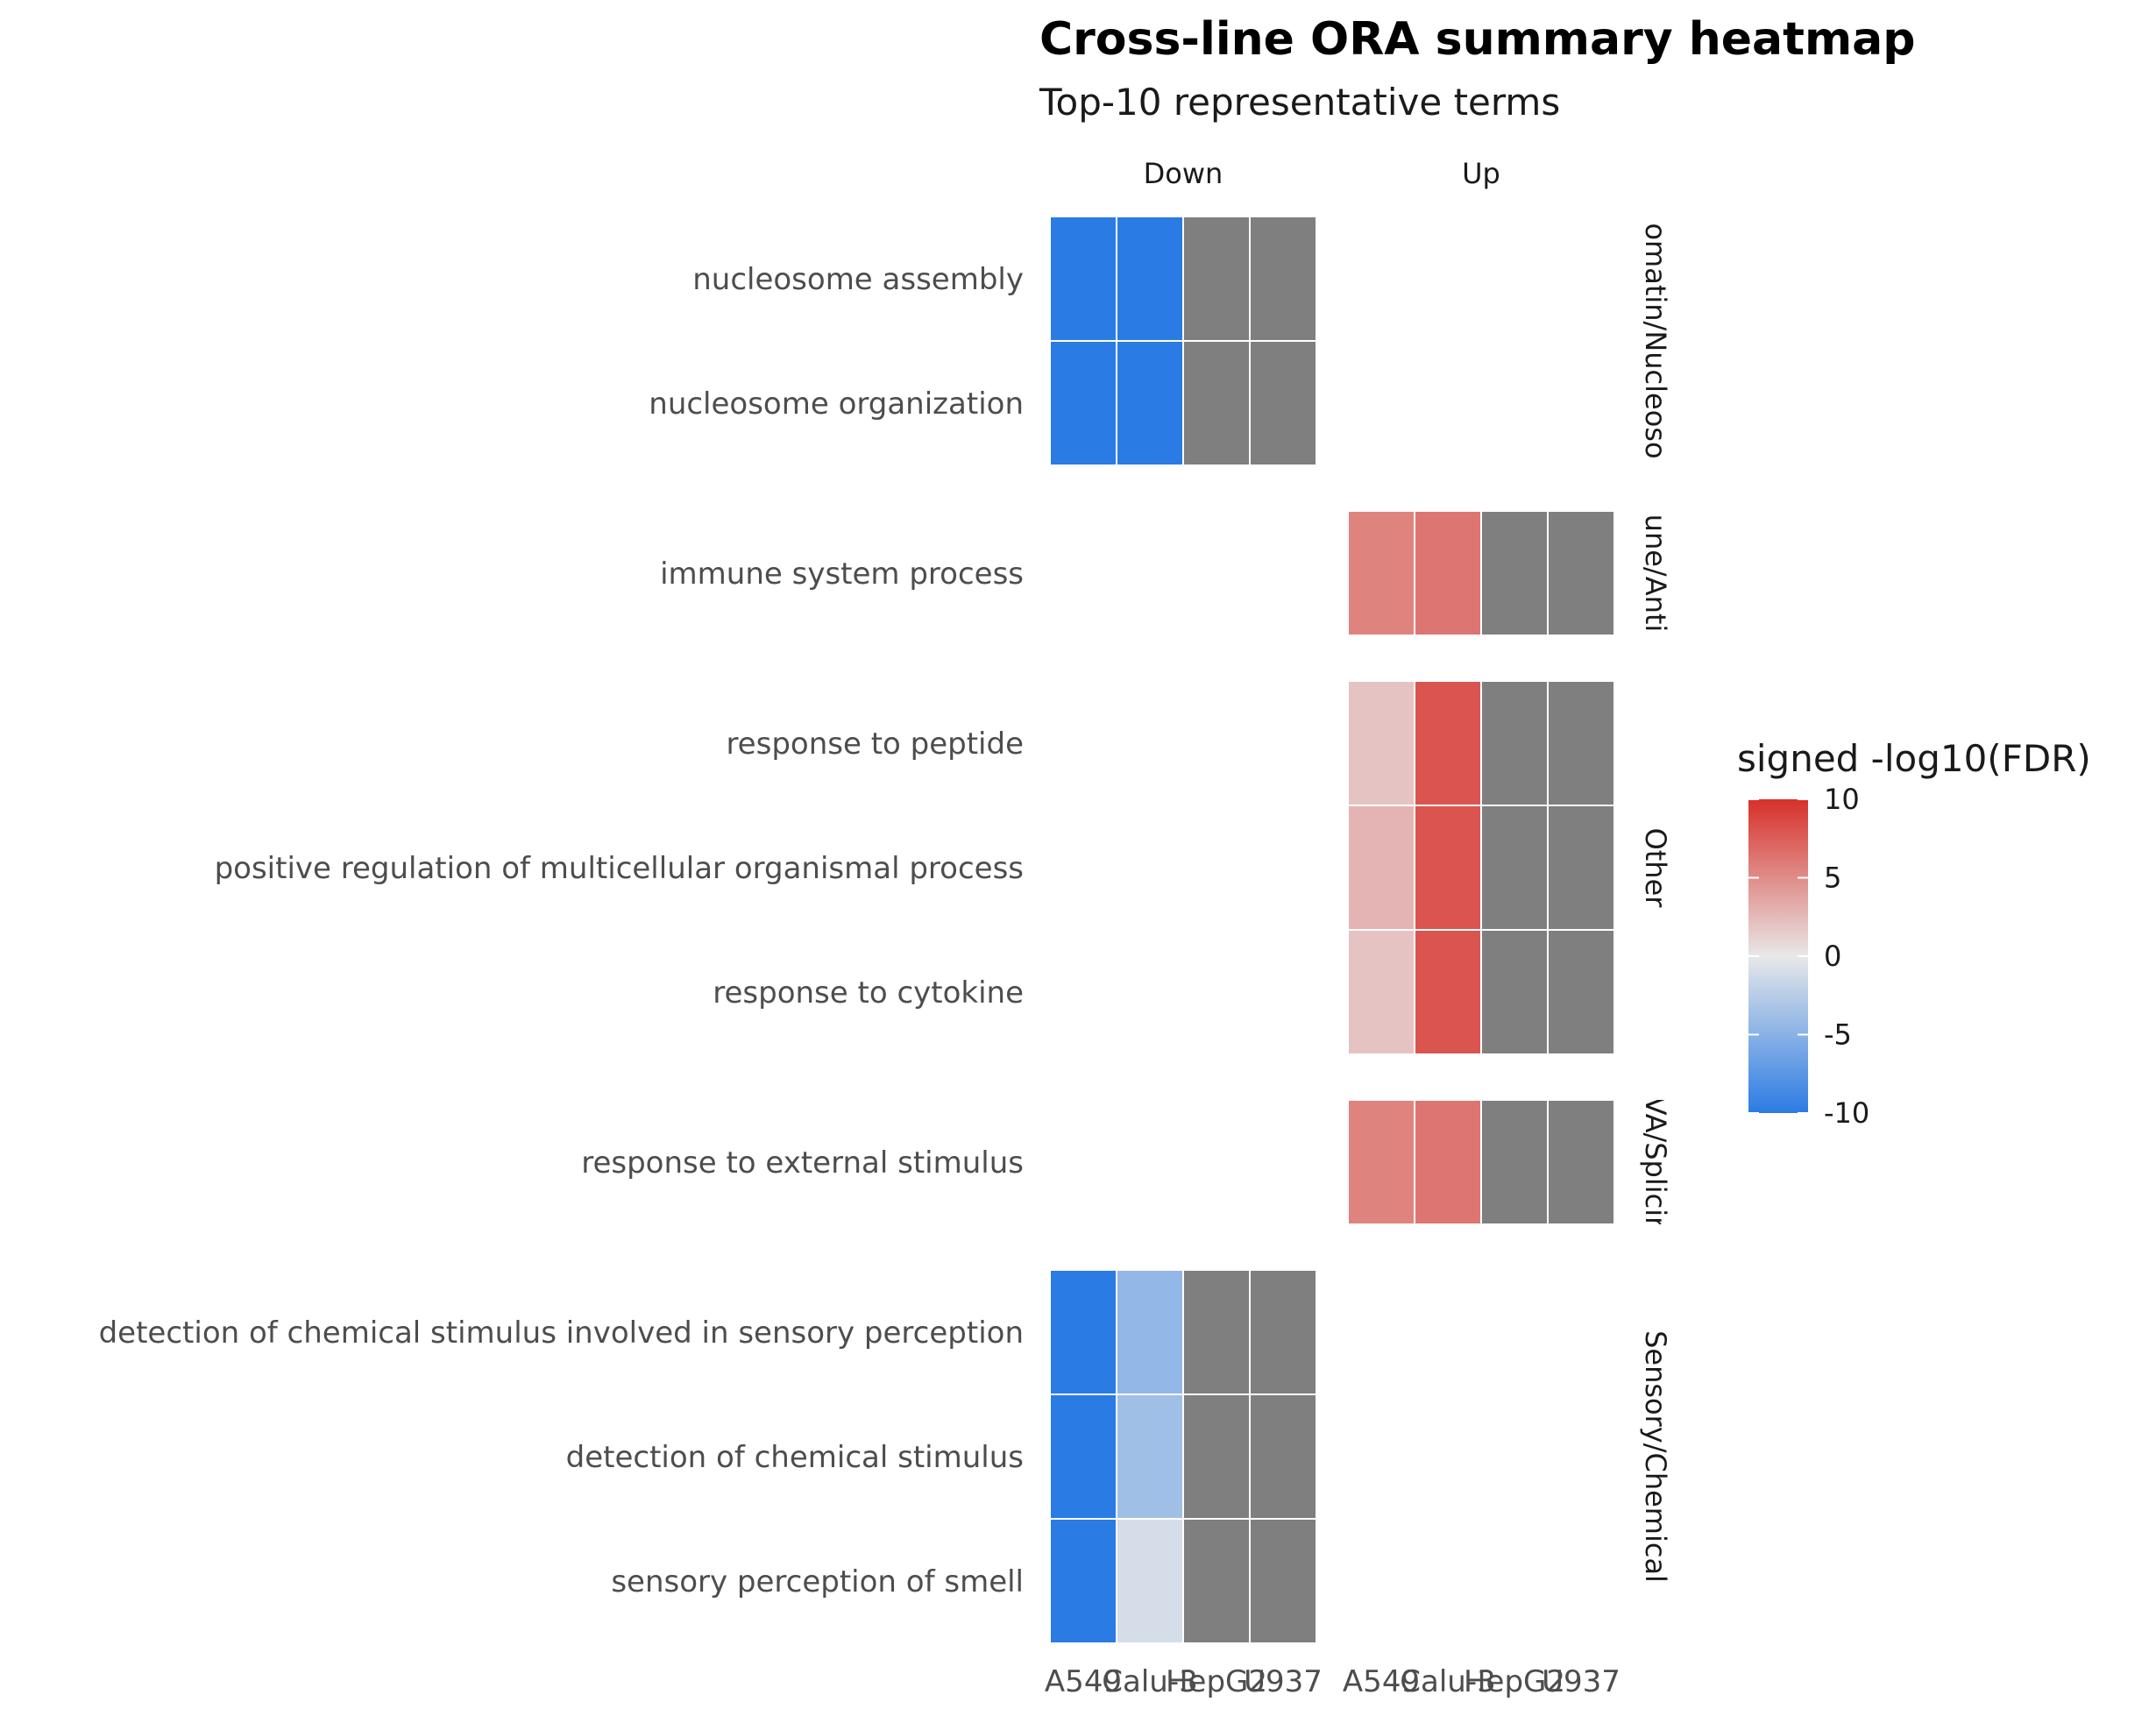  I want to click on chart-subtitle: Top-10 representative terms, so click(1299, 102).